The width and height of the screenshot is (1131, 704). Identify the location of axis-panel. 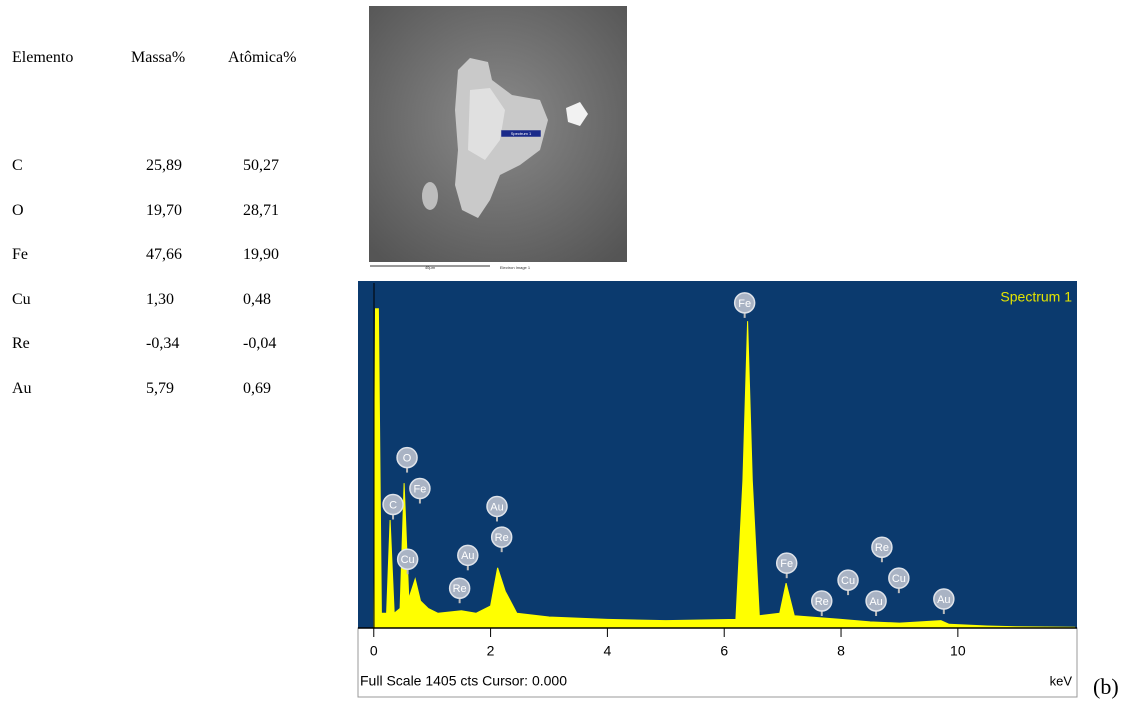
(717, 662).